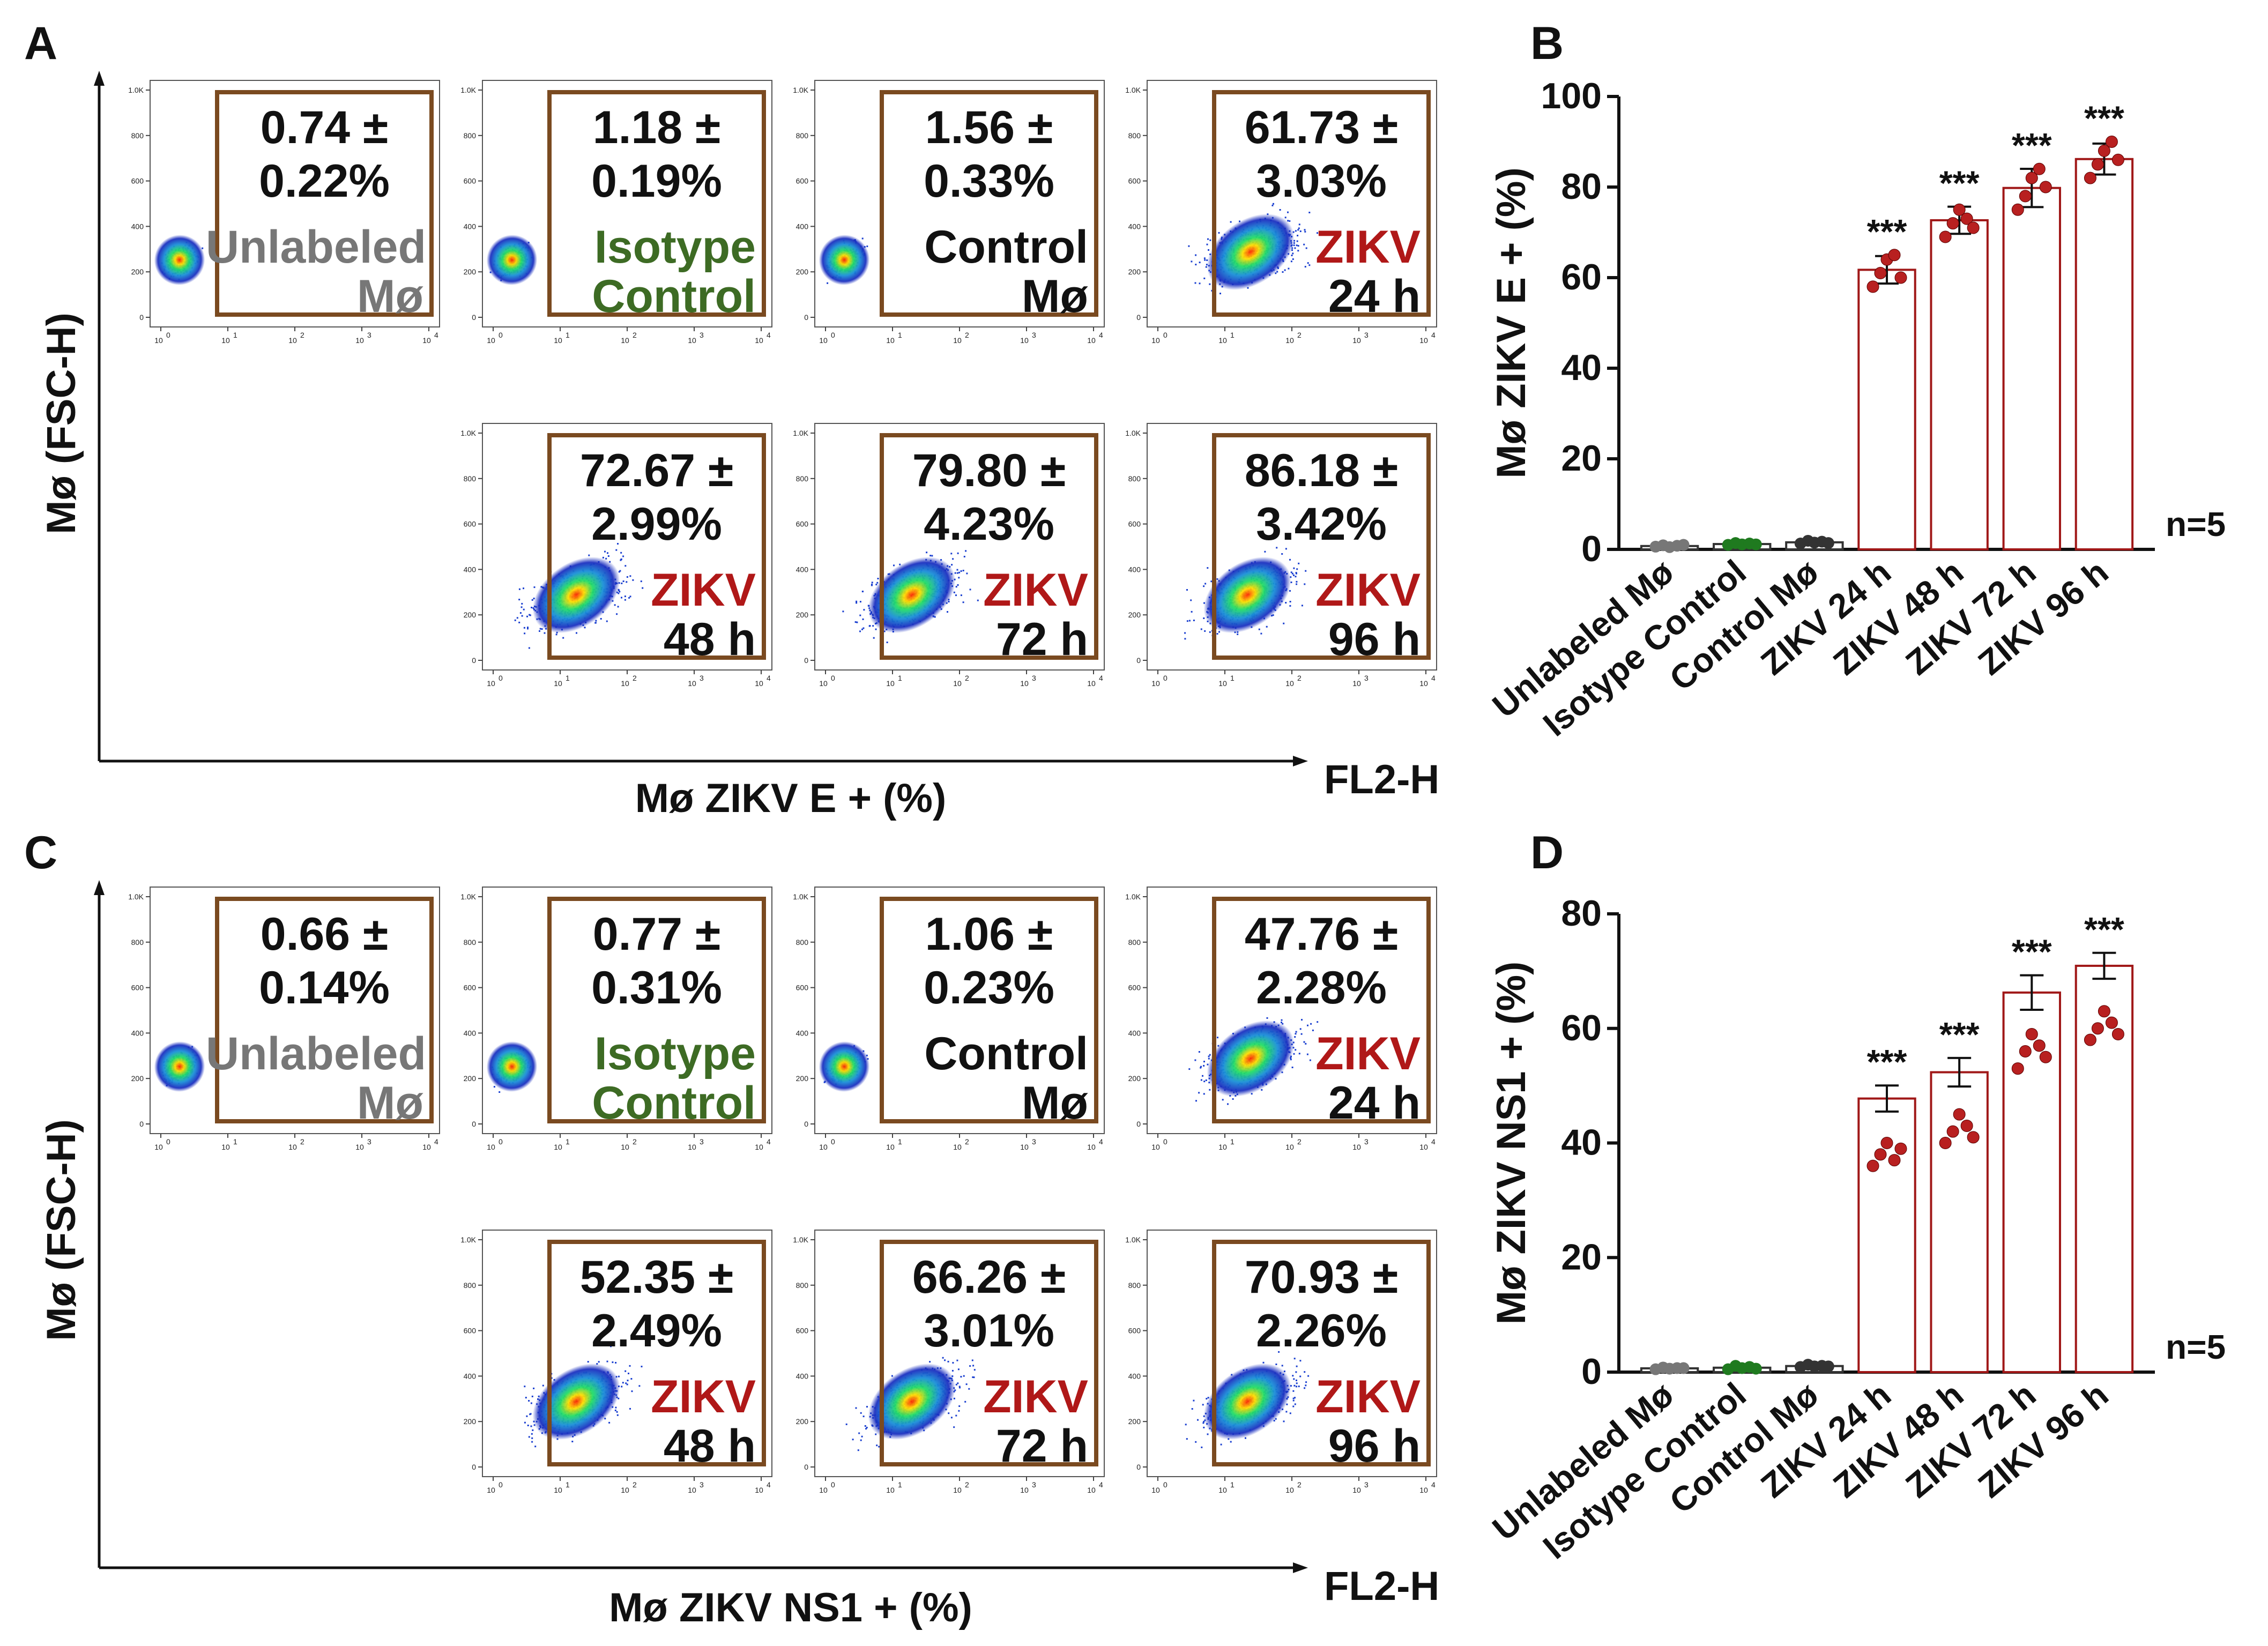 The width and height of the screenshot is (2268, 1646). Describe the element at coordinates (1374, 639) in the screenshot. I see `group-label-line2: 96 h` at that location.